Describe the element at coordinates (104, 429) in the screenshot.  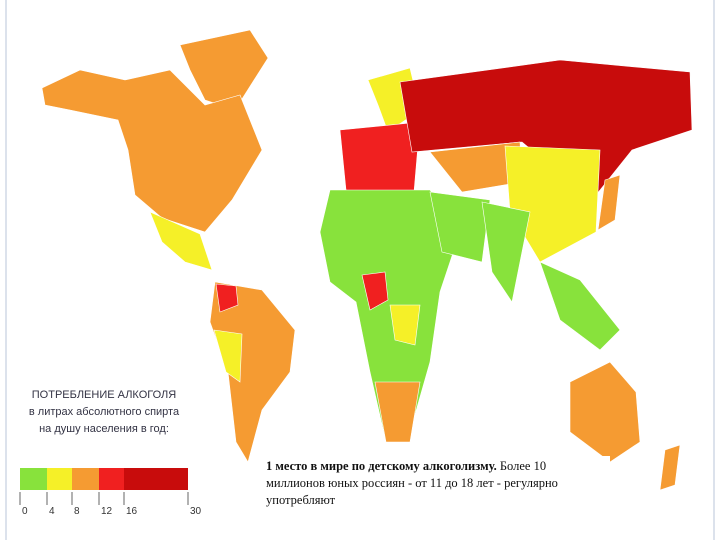
I see `legend-title: на душу населения в год:` at that location.